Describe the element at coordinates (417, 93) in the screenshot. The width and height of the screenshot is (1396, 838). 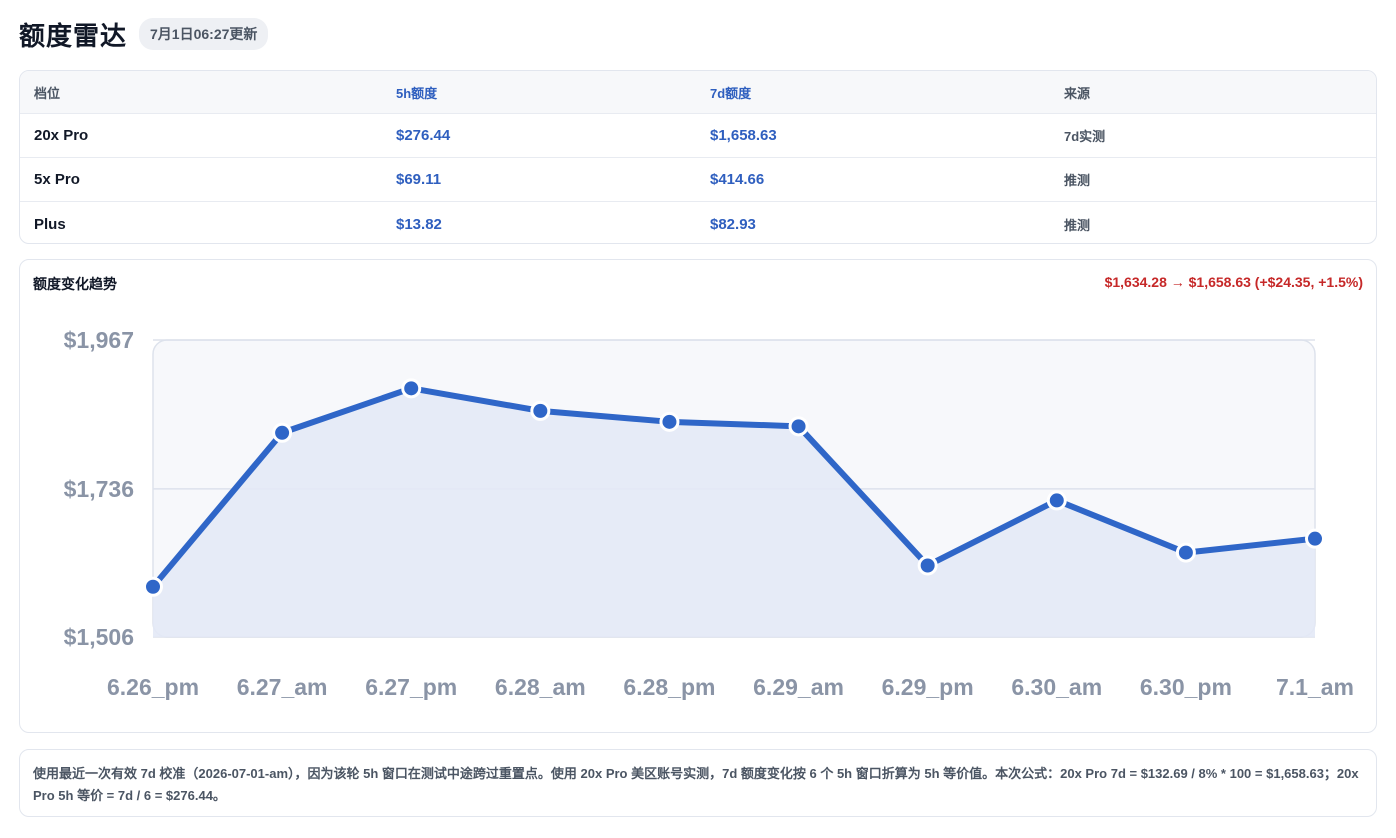
I see `header-5h: 5h额度` at that location.